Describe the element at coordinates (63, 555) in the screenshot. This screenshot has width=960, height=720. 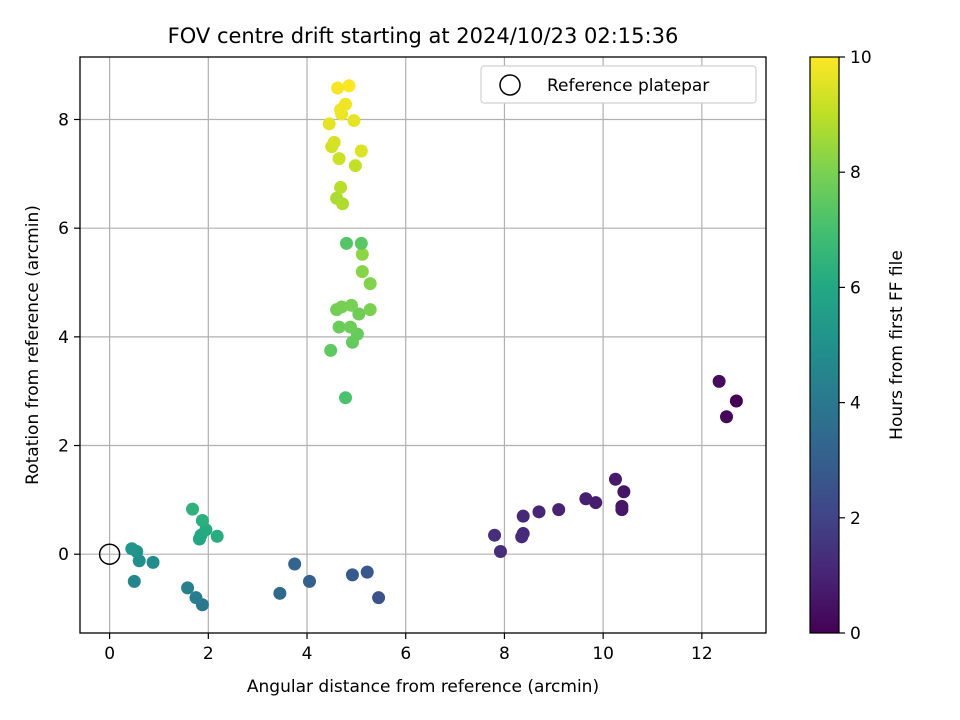
I see `y-tick-label: 0` at that location.